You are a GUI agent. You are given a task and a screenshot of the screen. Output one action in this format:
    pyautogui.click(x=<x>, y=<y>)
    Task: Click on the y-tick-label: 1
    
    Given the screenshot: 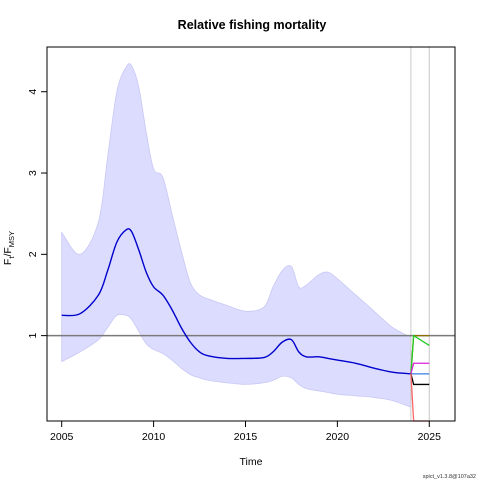 What is the action you would take?
    pyautogui.click(x=33, y=336)
    